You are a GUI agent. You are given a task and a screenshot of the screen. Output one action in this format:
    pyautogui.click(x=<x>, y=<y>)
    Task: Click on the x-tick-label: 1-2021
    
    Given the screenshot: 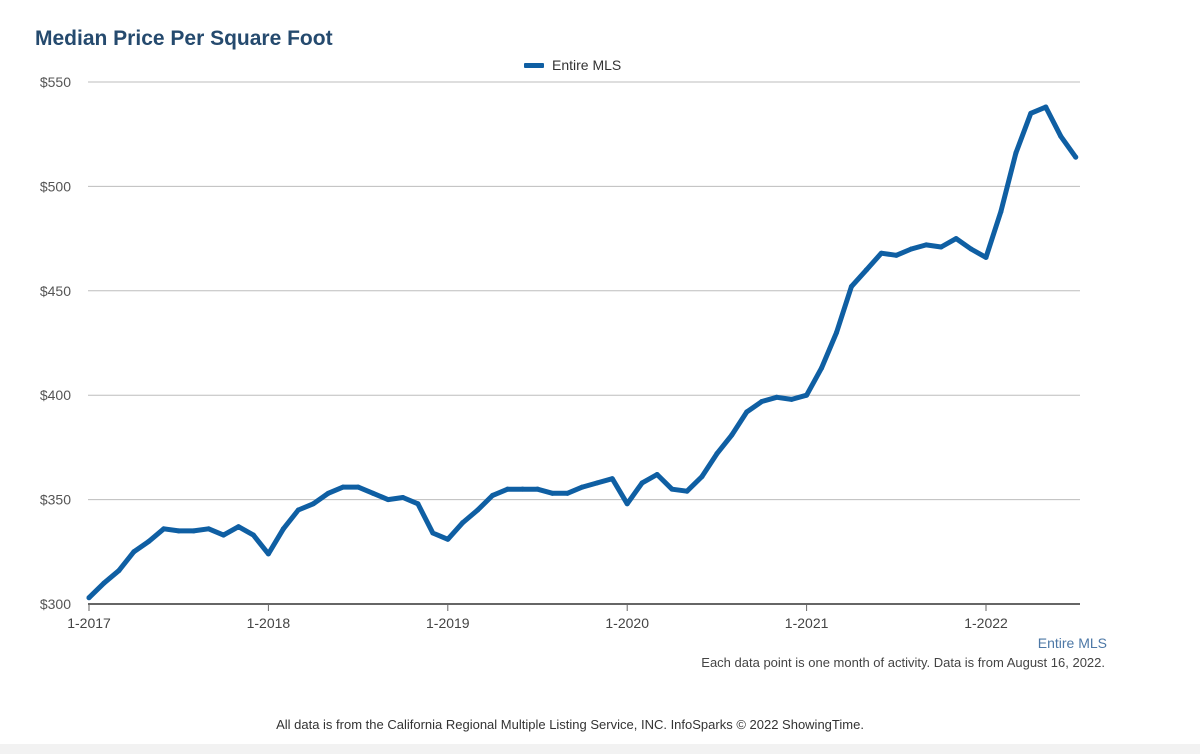 What is the action you would take?
    pyautogui.click(x=807, y=623)
    